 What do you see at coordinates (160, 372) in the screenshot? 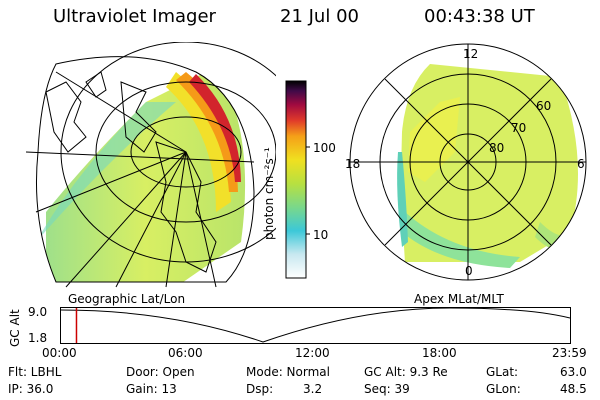
I see `door-status: Door: Open` at bounding box center [160, 372].